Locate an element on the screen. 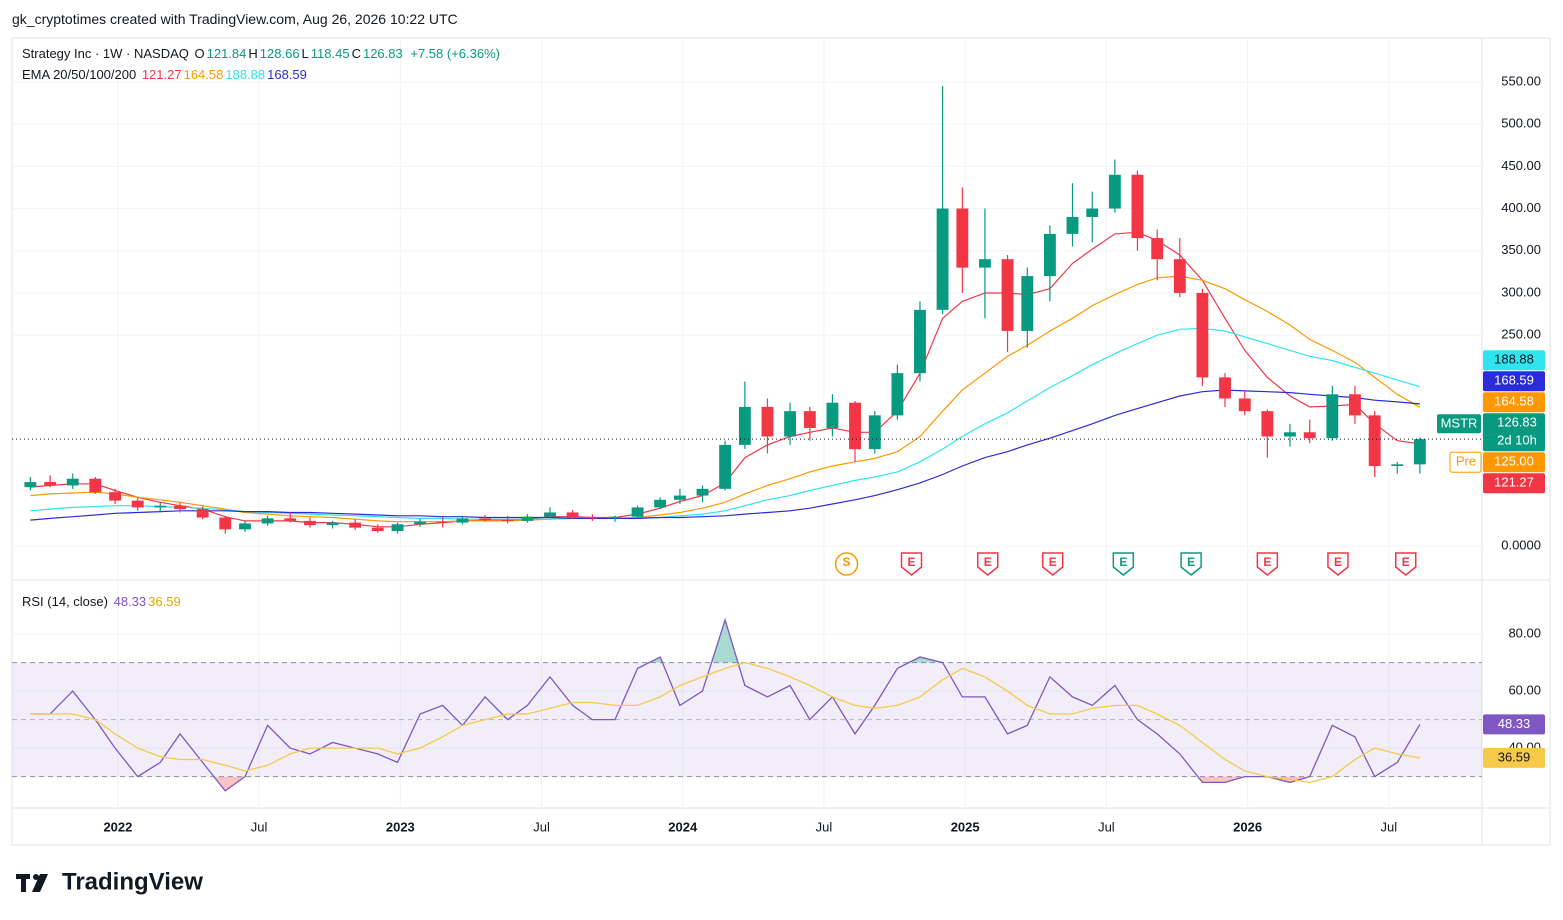  y-tick-label: 60.00 is located at coordinates (1524, 690).